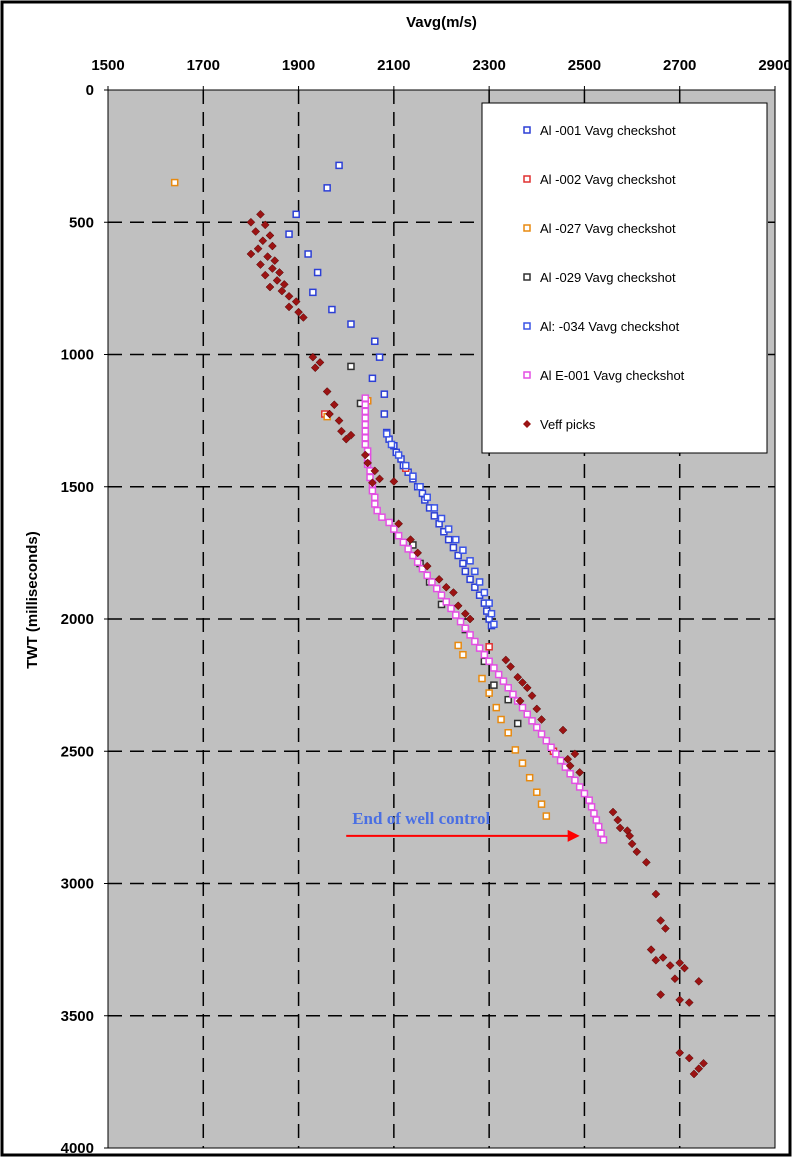 The image size is (792, 1162). What do you see at coordinates (84, 619) in the screenshot?
I see `y-axis-ticks: 0 500 1000 1500 2000 2500 3000 3500 4000` at bounding box center [84, 619].